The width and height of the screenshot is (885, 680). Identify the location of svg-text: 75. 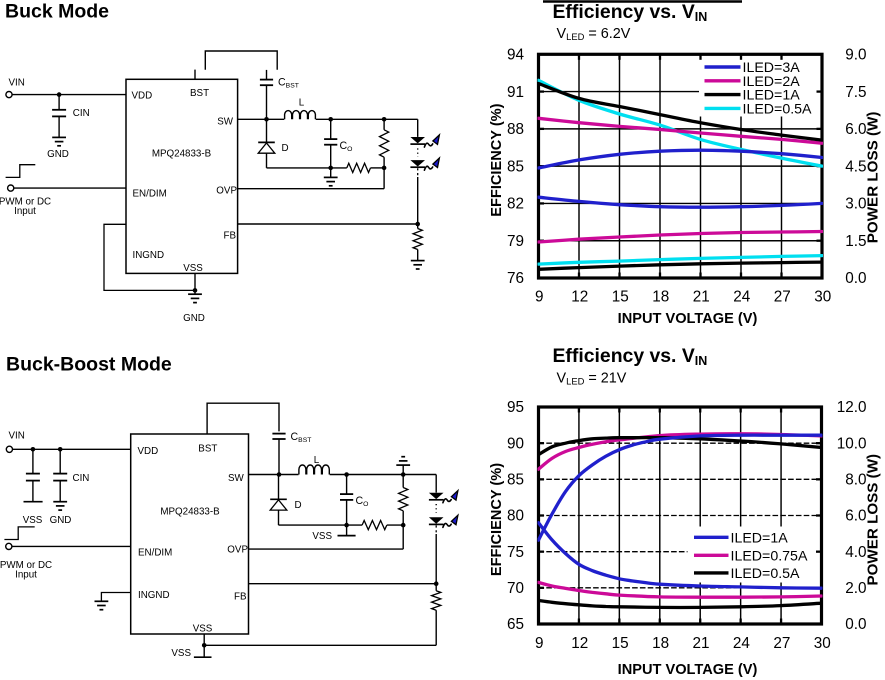
(515, 552).